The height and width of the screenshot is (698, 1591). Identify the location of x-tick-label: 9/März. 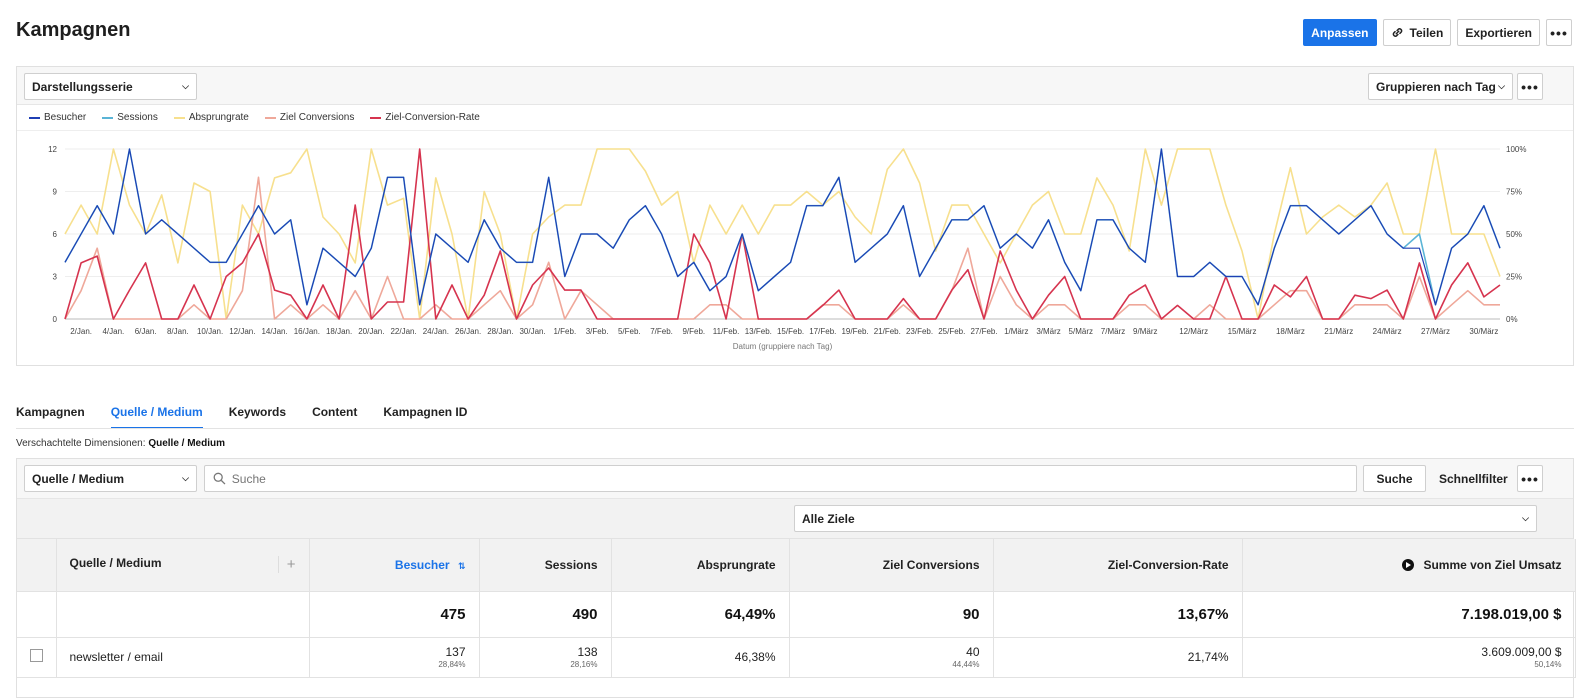
(1145, 331).